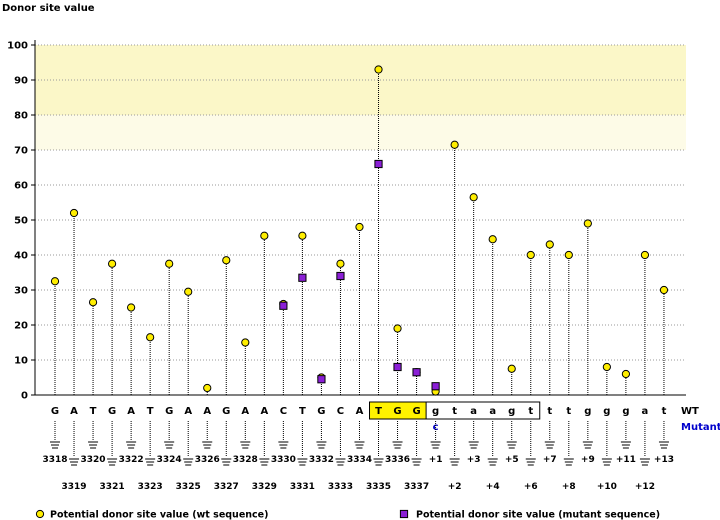  Describe the element at coordinates (55, 411) in the screenshot. I see `base-3318: G` at that location.